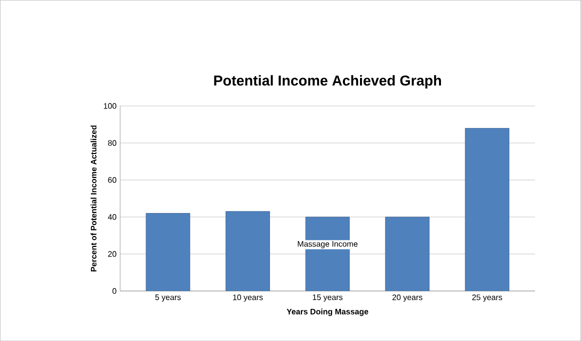 Image resolution: width=581 pixels, height=341 pixels. Describe the element at coordinates (327, 81) in the screenshot. I see `chart-title: Potential Income Achieved Graph` at that location.